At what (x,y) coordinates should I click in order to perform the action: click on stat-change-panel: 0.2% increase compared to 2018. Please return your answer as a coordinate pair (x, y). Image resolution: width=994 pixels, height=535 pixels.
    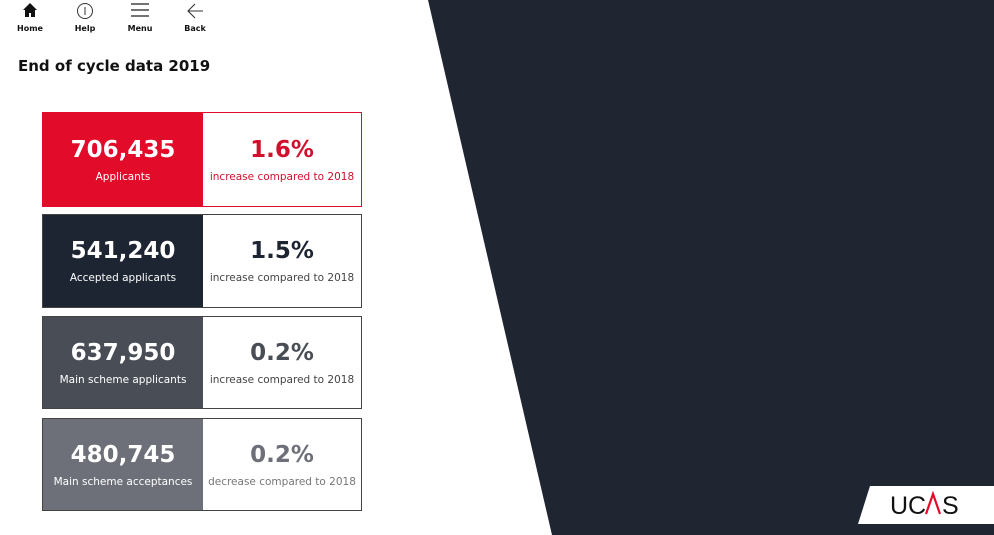
    Looking at the image, I should click on (282, 362).